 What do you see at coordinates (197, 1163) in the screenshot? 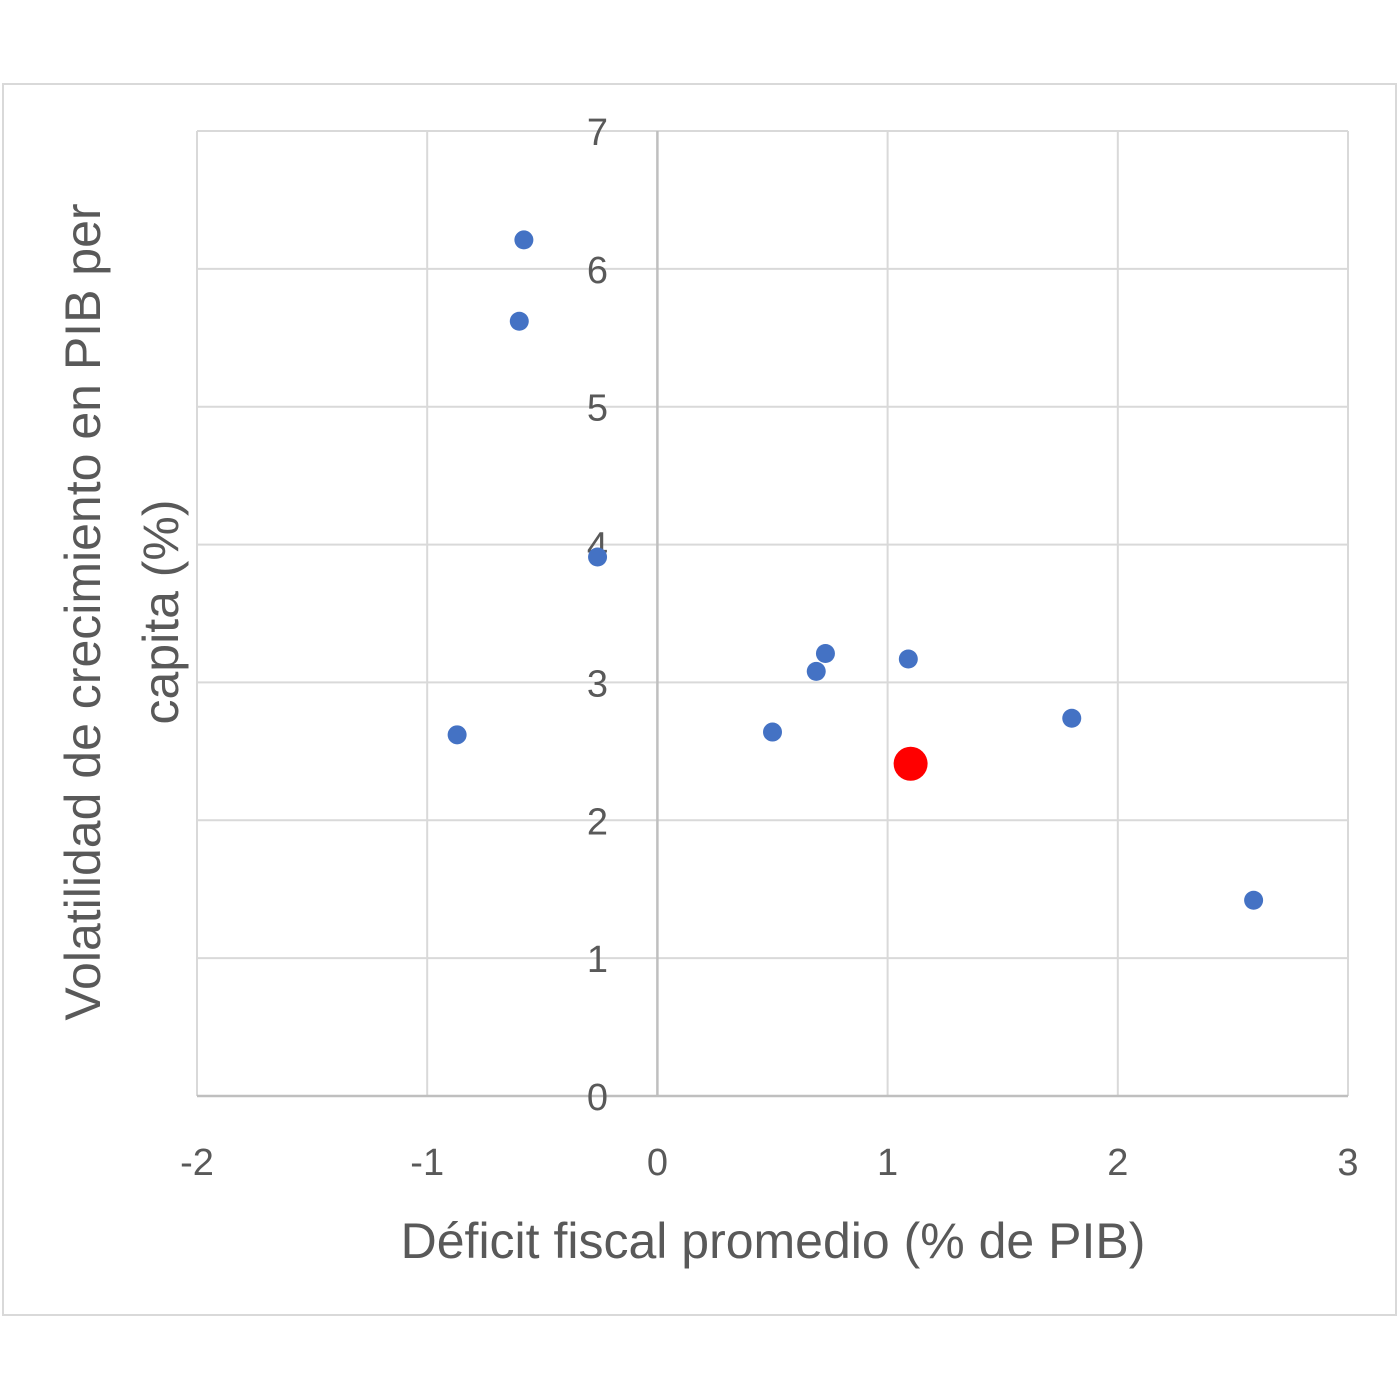
I see `x-tick-label: -2` at bounding box center [197, 1163].